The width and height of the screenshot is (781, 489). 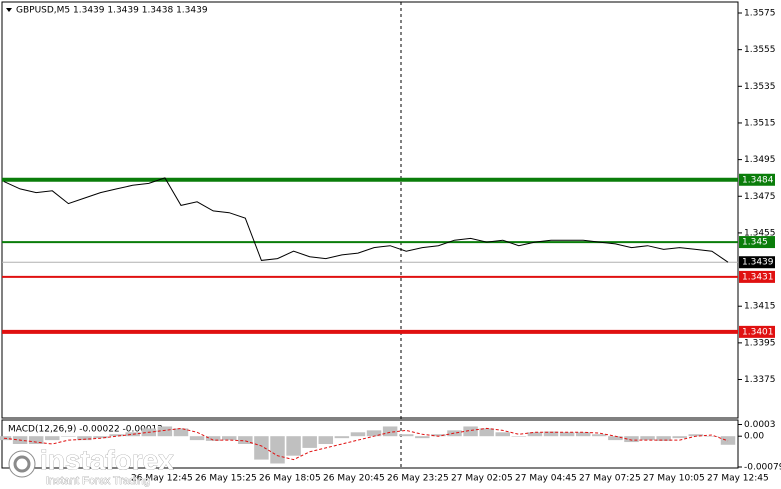 I want to click on x-tick-label: 27 May 12:45, so click(x=738, y=479).